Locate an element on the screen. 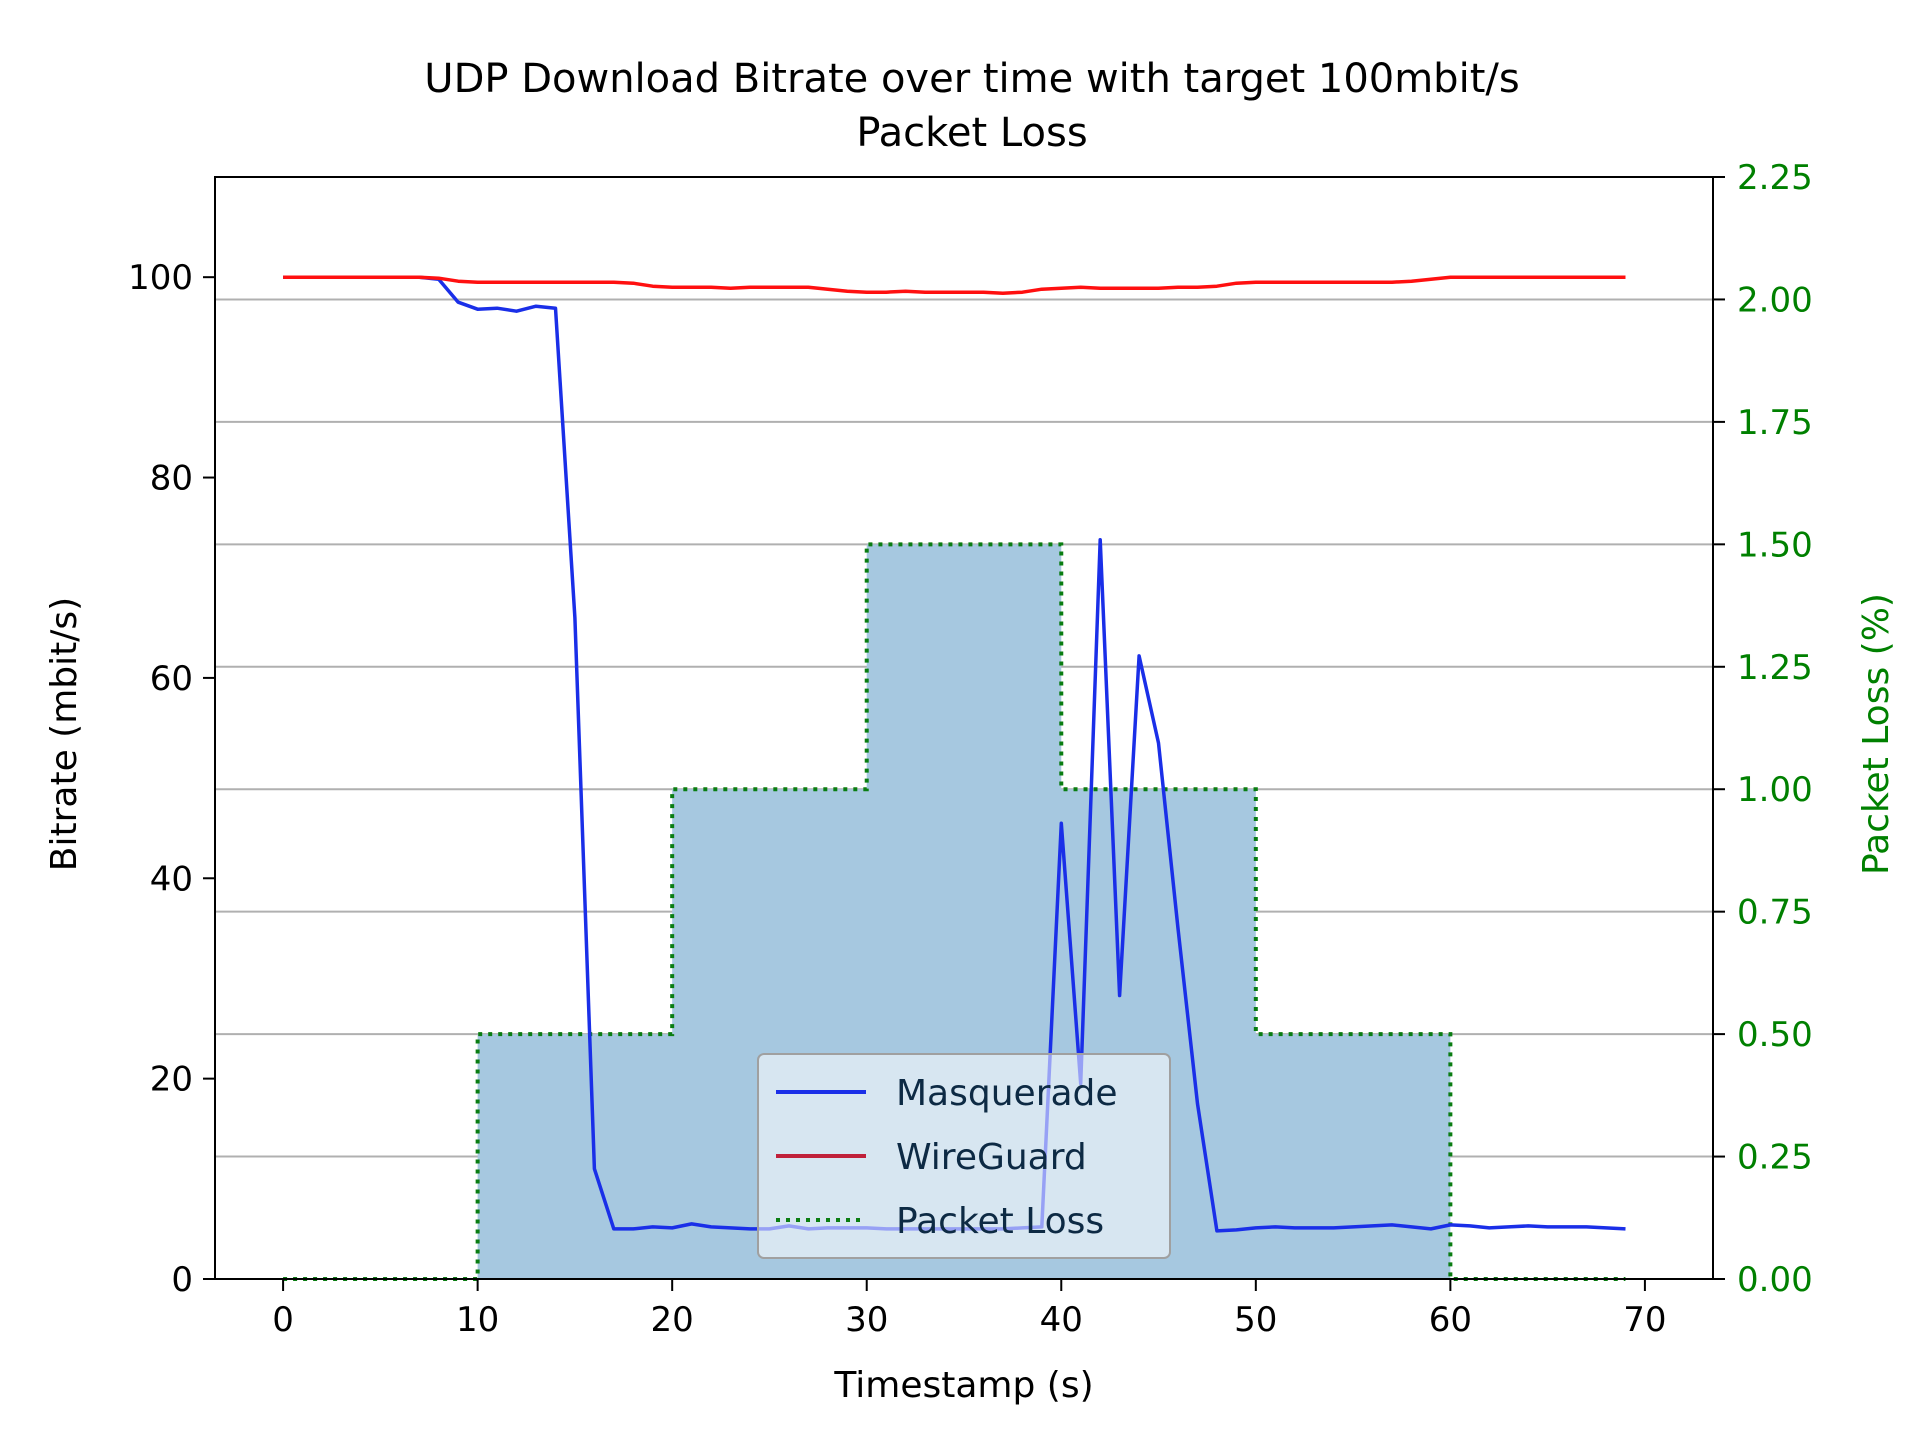  y-axis-ticks: 0 20 40 60 80 100 is located at coordinates (171, 779).